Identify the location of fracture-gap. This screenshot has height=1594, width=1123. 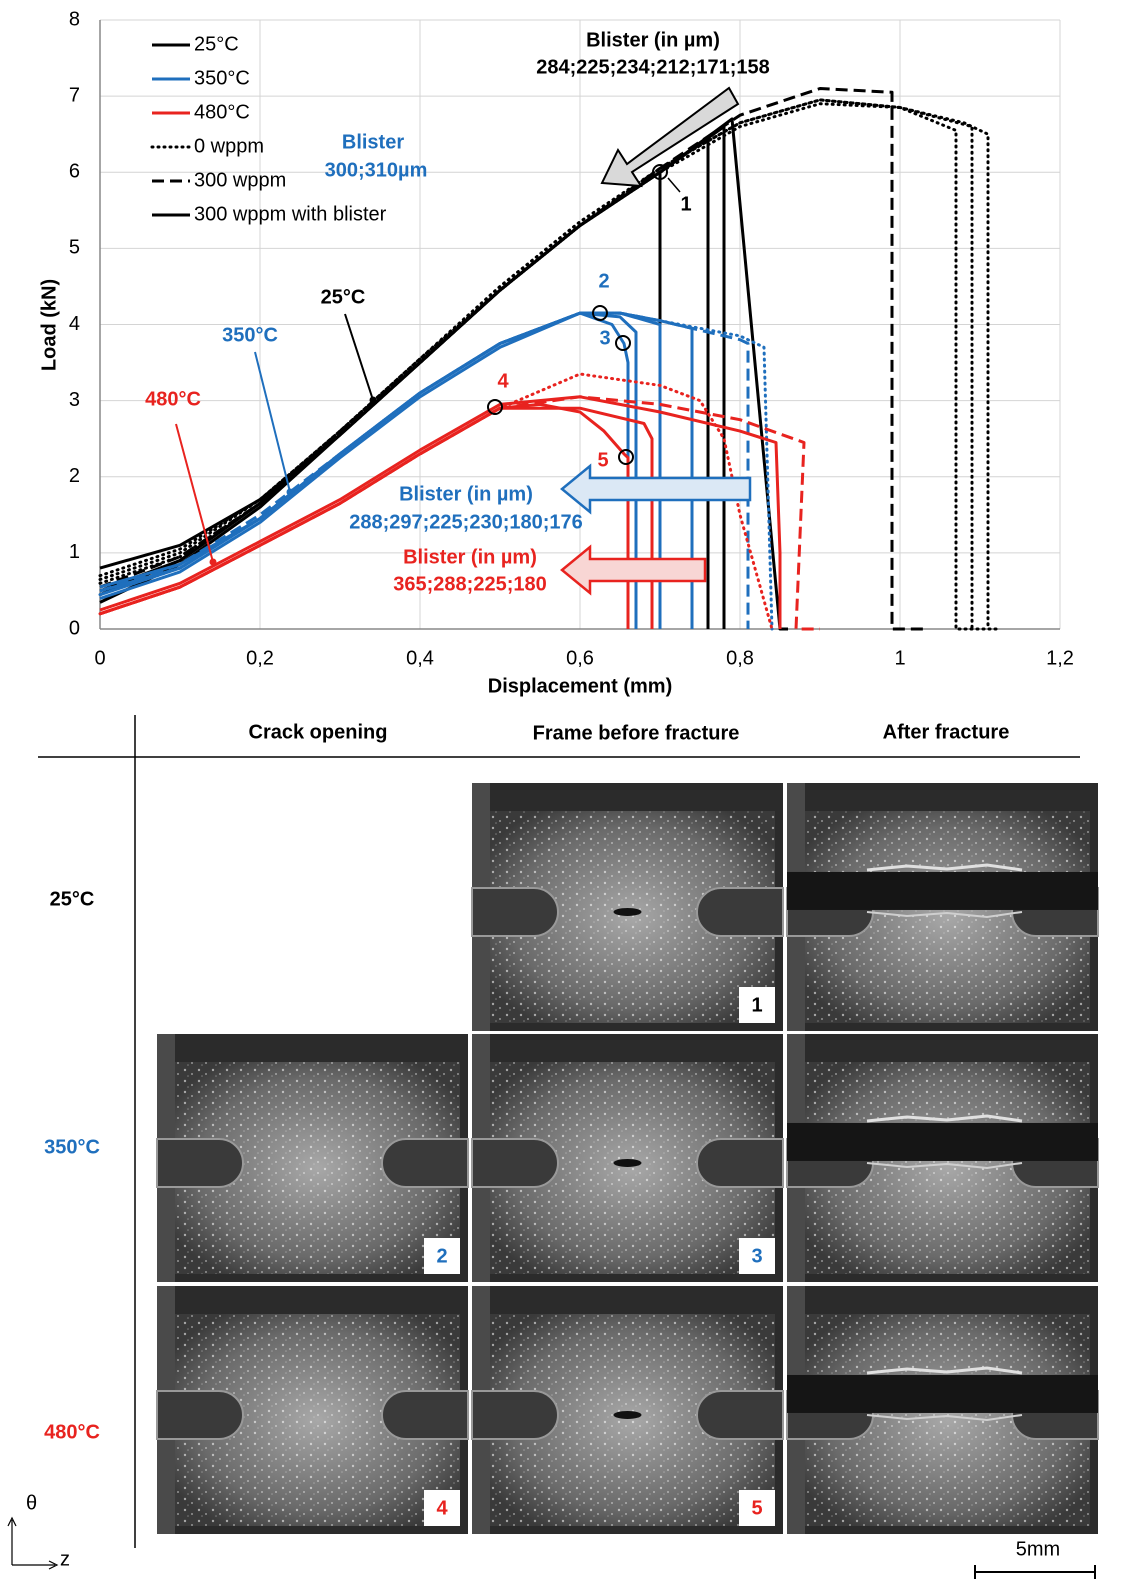
(942, 890).